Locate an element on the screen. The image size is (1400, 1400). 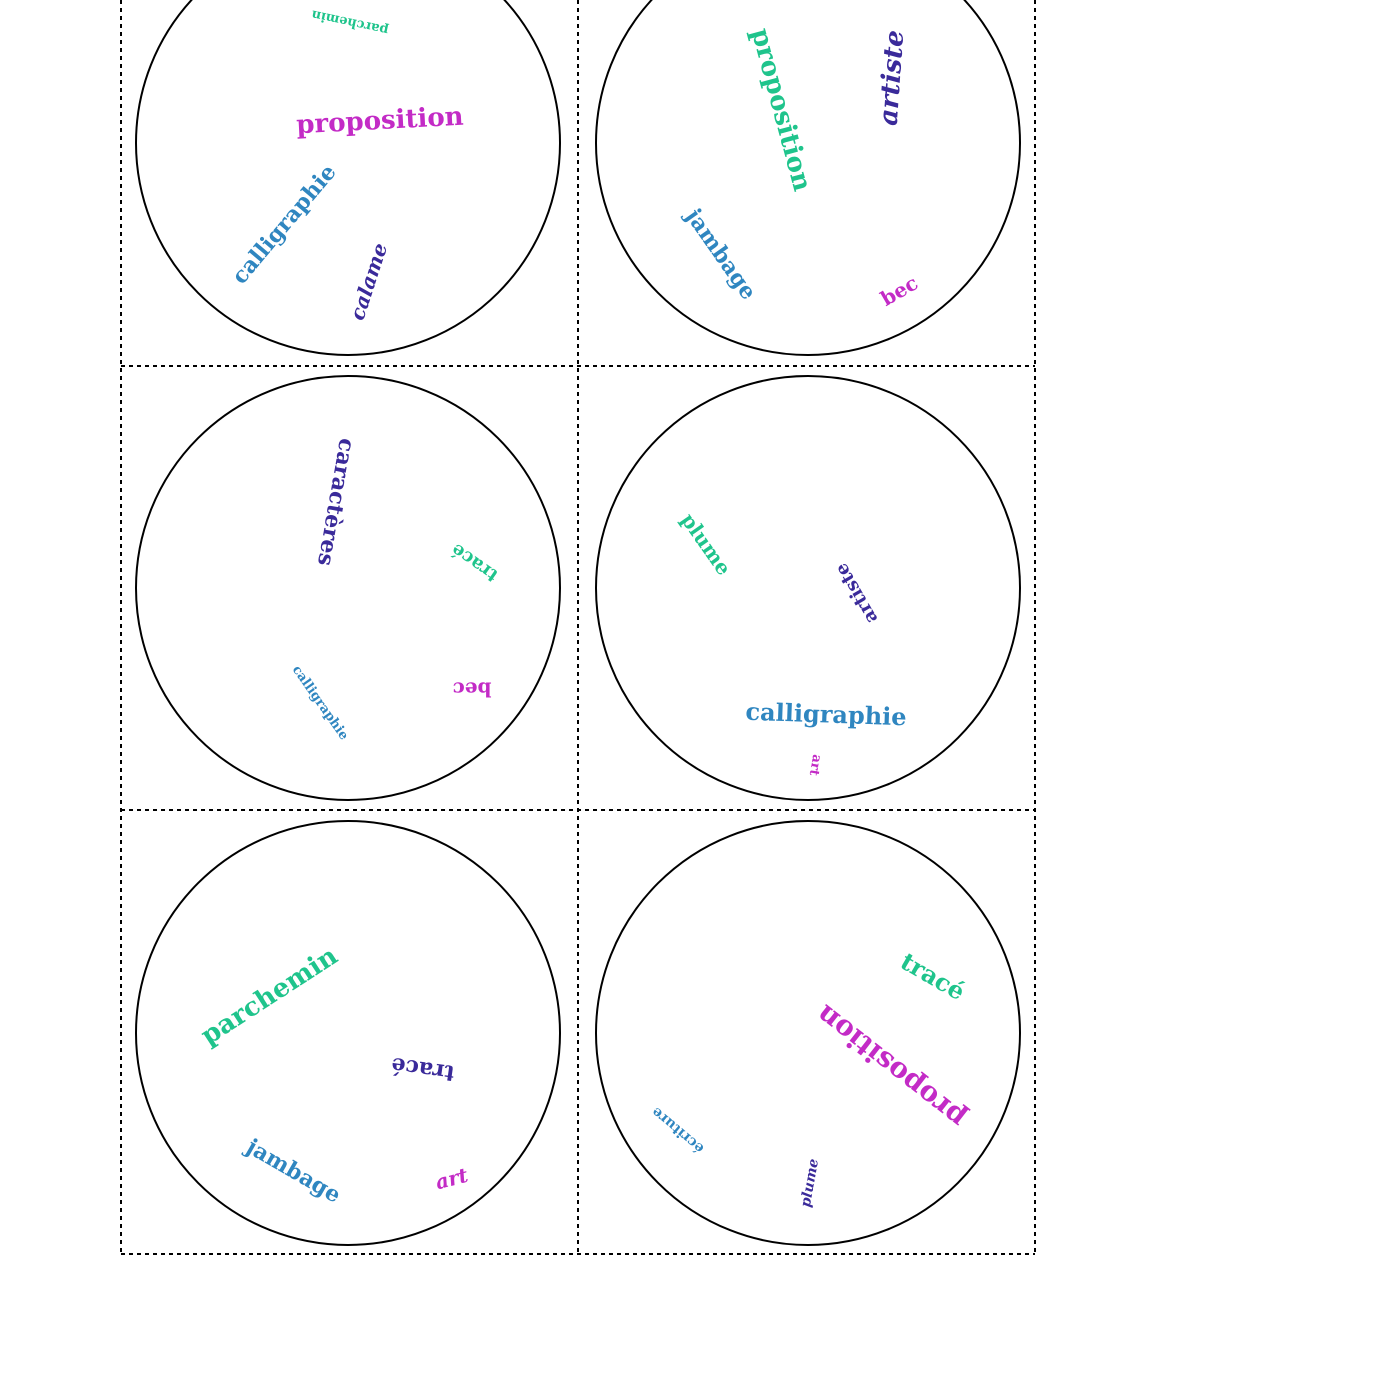
symbol-word: bec is located at coordinates (472, 690).